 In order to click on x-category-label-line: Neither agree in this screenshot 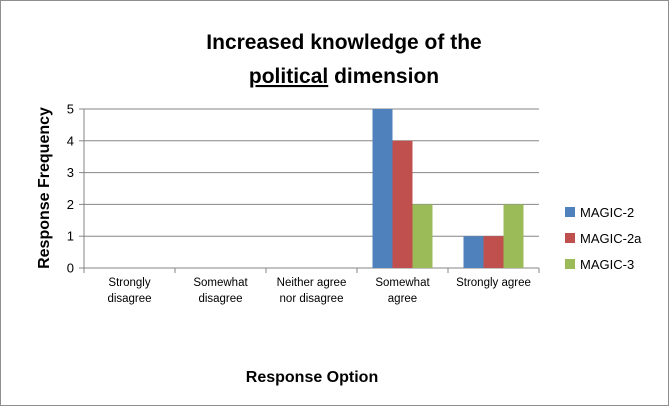, I will do `click(312, 283)`.